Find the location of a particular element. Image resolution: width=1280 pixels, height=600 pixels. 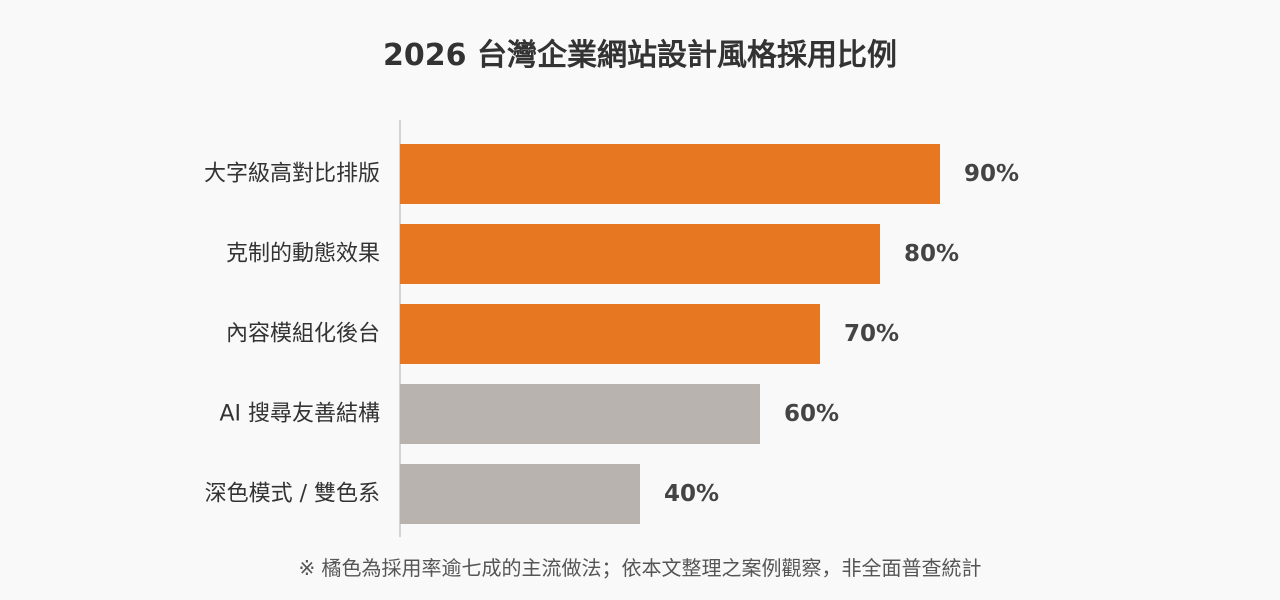

value-label-4: 60% is located at coordinates (811, 414).